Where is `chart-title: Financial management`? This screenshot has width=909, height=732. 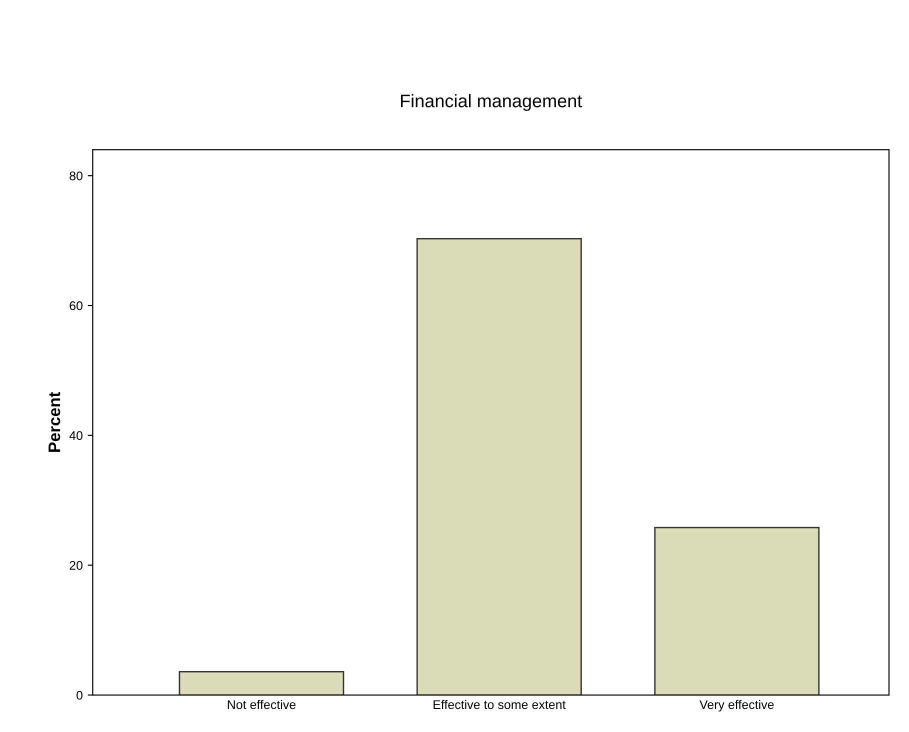
chart-title: Financial management is located at coordinates (491, 102).